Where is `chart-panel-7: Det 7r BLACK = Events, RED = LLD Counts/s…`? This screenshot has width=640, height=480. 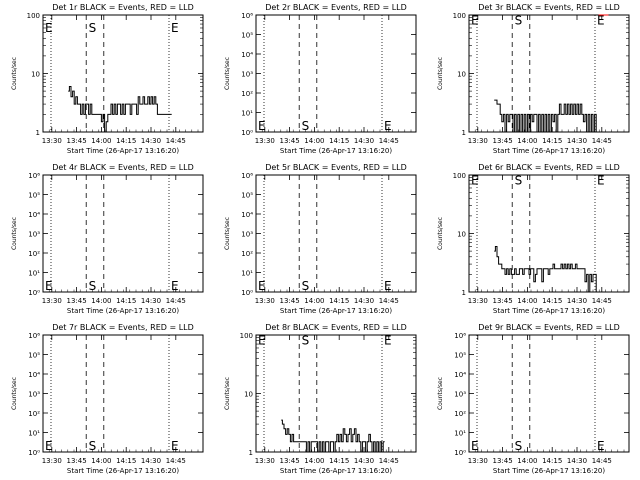
chart-panel-7: Det 7r BLACK = Events, RED = LLD Counts/s… is located at coordinates (107, 399).